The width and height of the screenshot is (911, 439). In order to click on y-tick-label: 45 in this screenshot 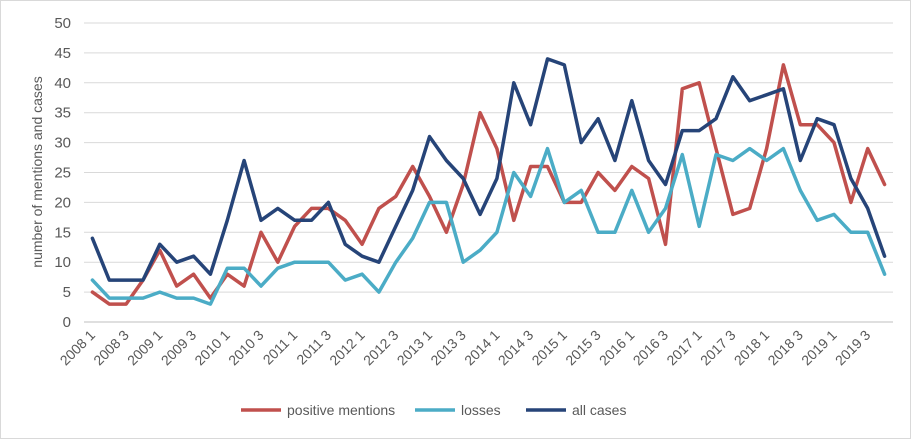, I will do `click(62, 53)`.